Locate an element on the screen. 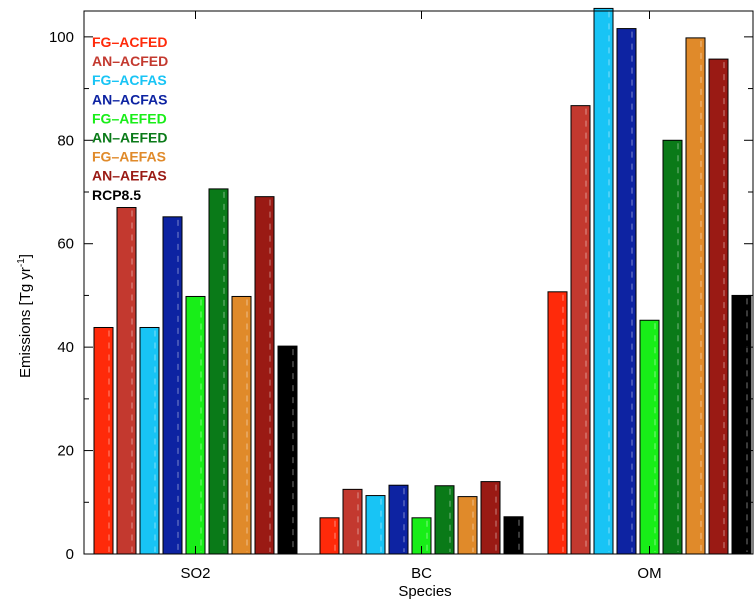 The height and width of the screenshot is (605, 754). y-axis-title-superscript: -1 is located at coordinates (21, 262).